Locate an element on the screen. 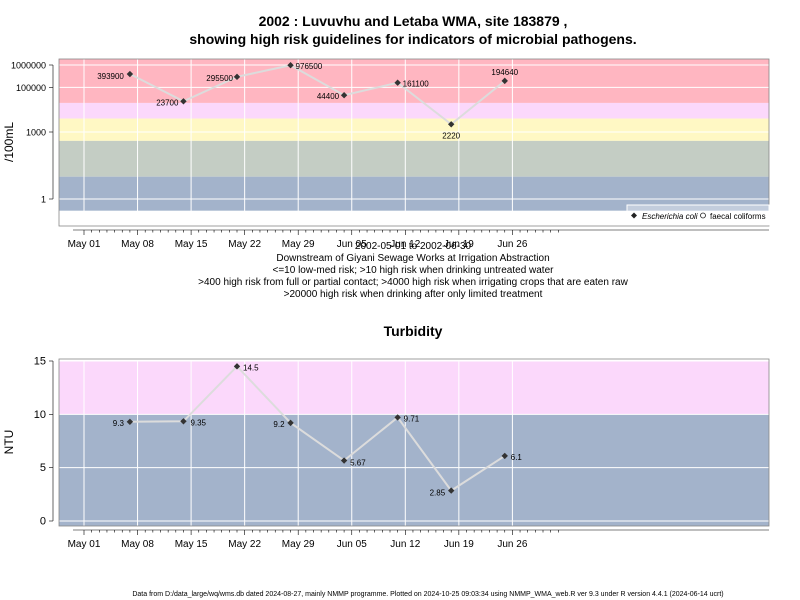  chart2-x-tick-label: May 29 is located at coordinates (298, 544).